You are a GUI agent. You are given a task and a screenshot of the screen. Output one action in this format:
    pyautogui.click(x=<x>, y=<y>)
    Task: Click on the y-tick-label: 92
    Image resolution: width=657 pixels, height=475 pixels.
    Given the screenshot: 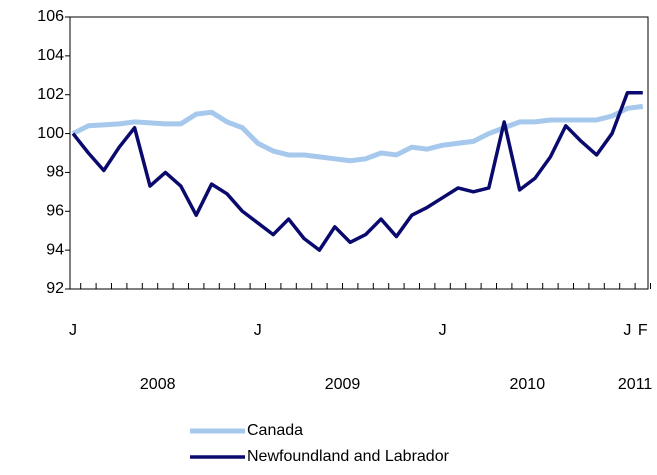 What is the action you would take?
    pyautogui.click(x=55, y=288)
    